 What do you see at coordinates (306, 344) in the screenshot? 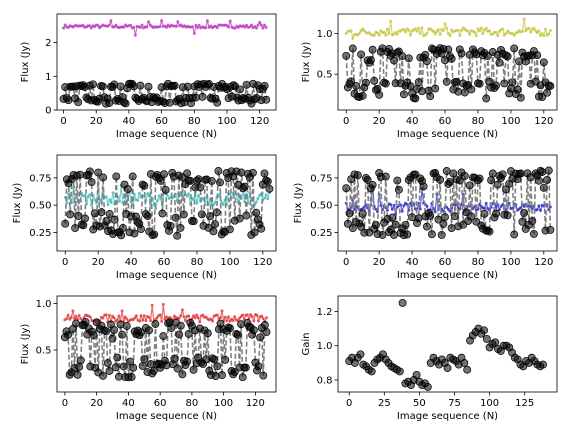
I see `y-axis-label: Gain` at bounding box center [306, 344].